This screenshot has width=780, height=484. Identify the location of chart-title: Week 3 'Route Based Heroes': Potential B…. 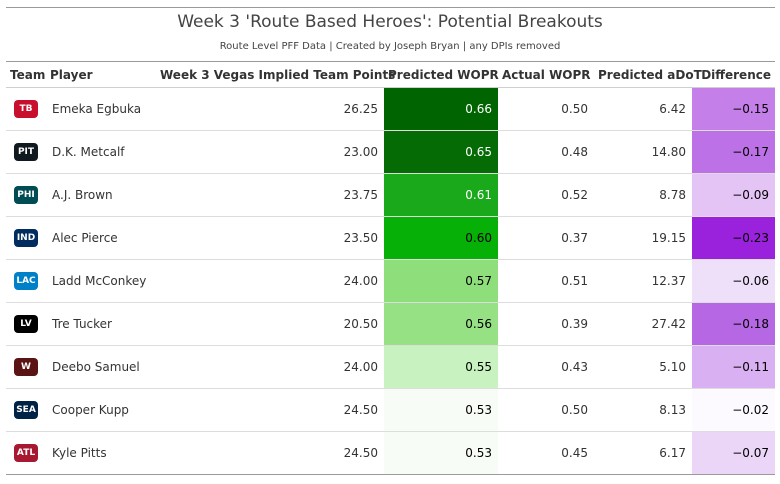
(390, 22).